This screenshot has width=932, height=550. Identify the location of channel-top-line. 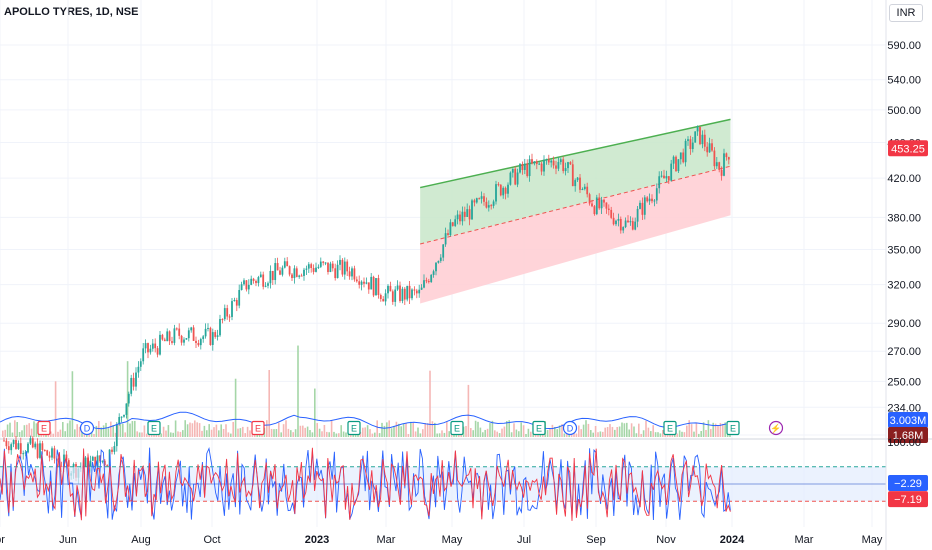
(575, 153).